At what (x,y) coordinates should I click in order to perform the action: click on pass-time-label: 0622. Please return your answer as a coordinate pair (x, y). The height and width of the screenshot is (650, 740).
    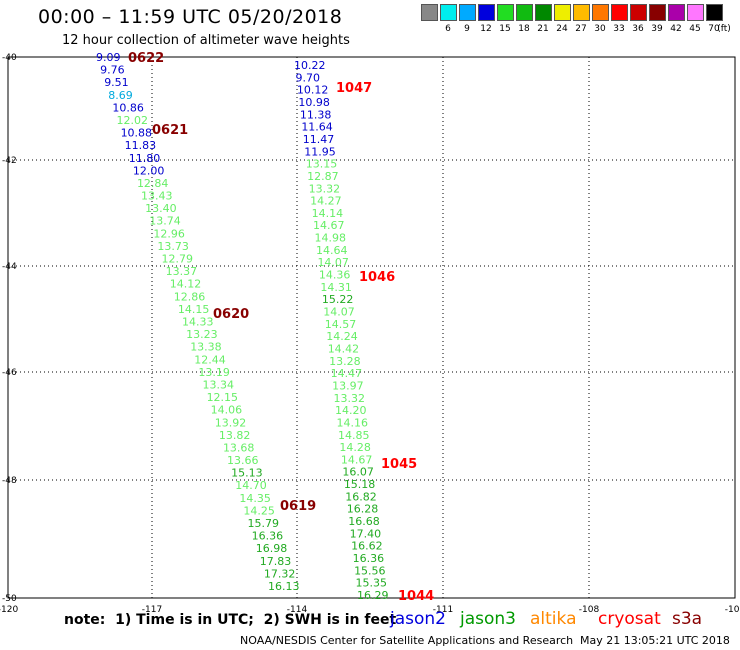
    Looking at the image, I should click on (146, 58).